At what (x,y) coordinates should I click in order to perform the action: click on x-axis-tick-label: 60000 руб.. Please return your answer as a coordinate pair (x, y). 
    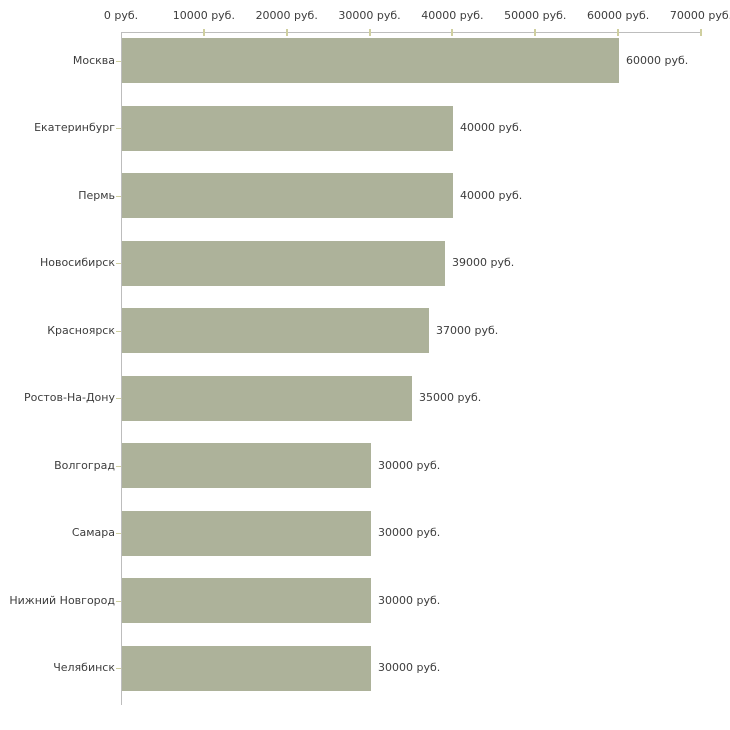
    Looking at the image, I should click on (618, 15).